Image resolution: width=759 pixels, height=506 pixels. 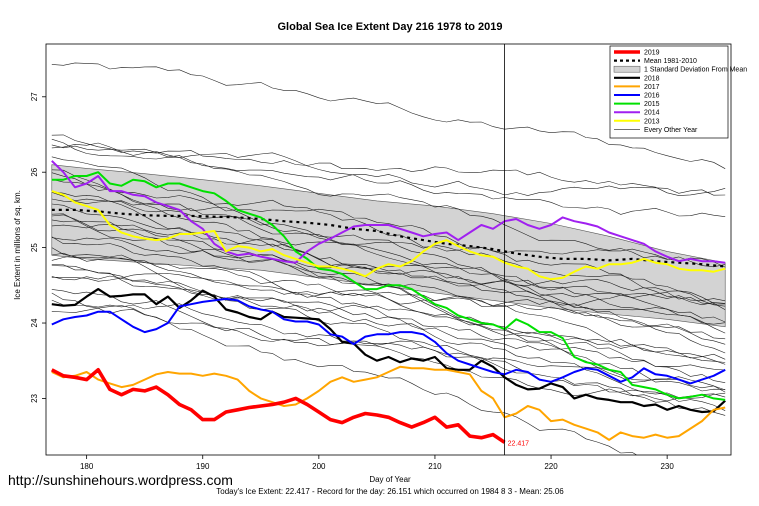 What do you see at coordinates (519, 443) in the screenshot?
I see `current-value-label: 22.417` at bounding box center [519, 443].